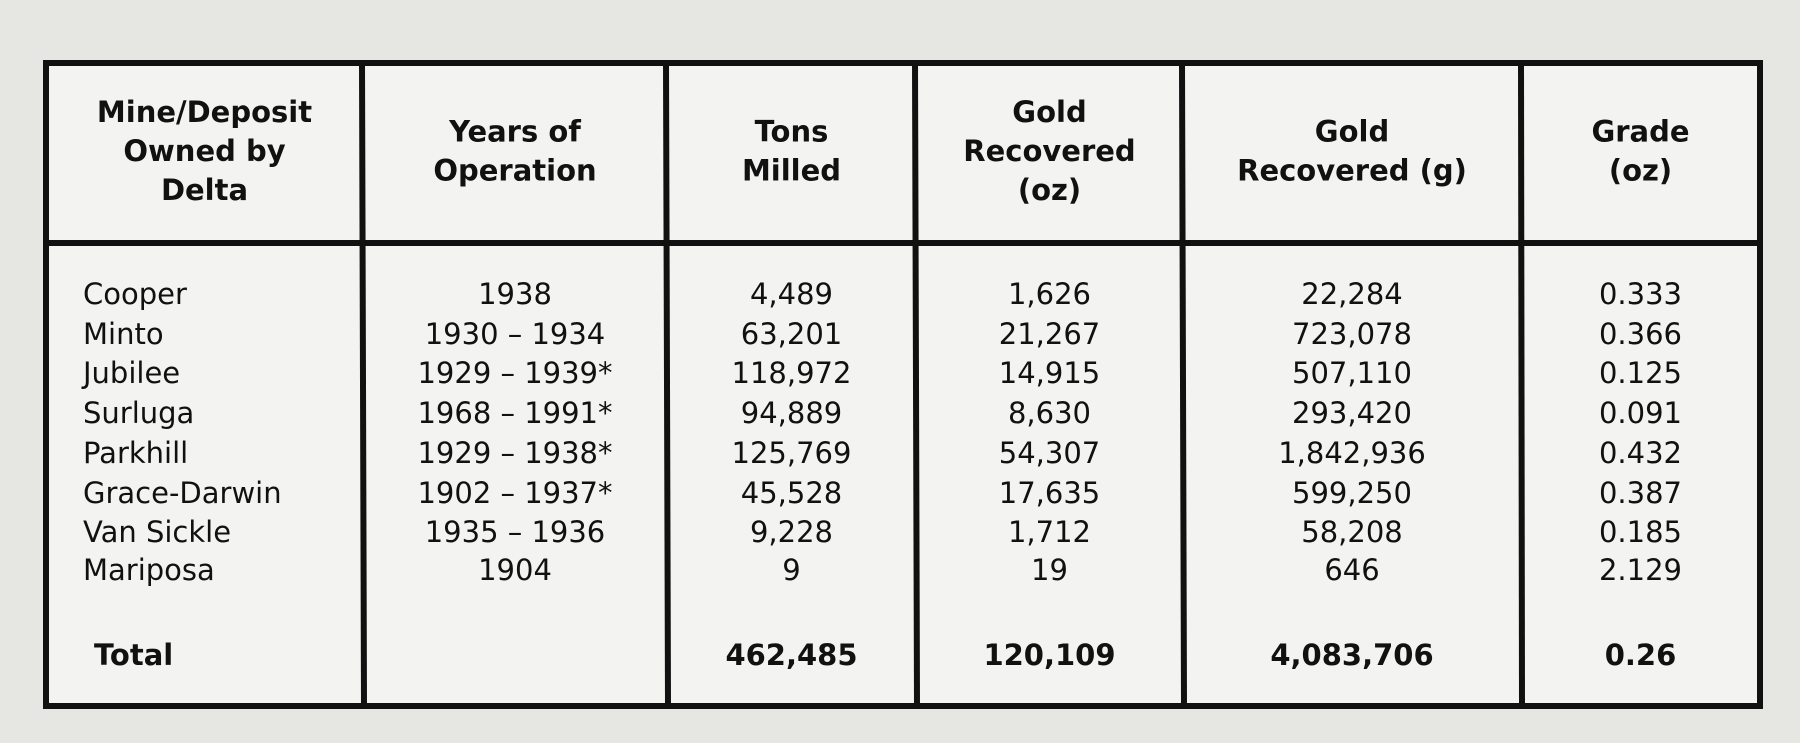 This screenshot has height=743, width=1800. What do you see at coordinates (1352, 373) in the screenshot?
I see `cell: 507,110` at bounding box center [1352, 373].